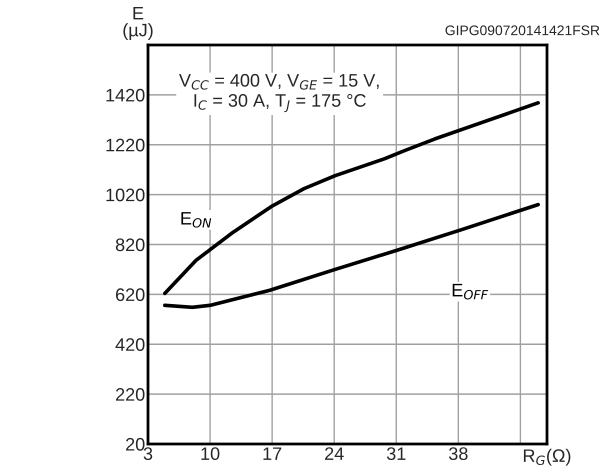 The width and height of the screenshot is (603, 470). Describe the element at coordinates (458, 453) in the screenshot. I see `x-tick-label: 38` at that location.